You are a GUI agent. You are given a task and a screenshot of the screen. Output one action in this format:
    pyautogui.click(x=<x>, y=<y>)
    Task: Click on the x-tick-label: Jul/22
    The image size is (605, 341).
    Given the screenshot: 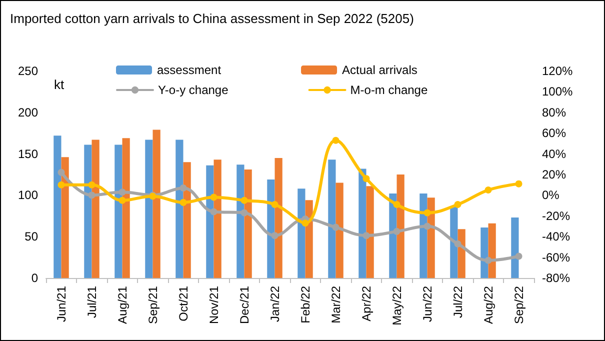 What is the action you would take?
    pyautogui.click(x=457, y=302)
    